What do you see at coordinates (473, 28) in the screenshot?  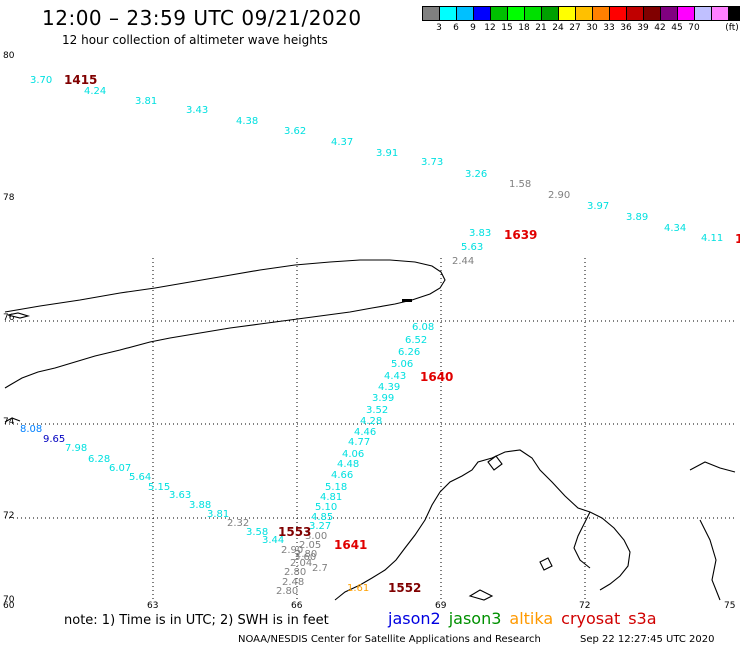 I see `colorbar-label: 9` at bounding box center [473, 28].